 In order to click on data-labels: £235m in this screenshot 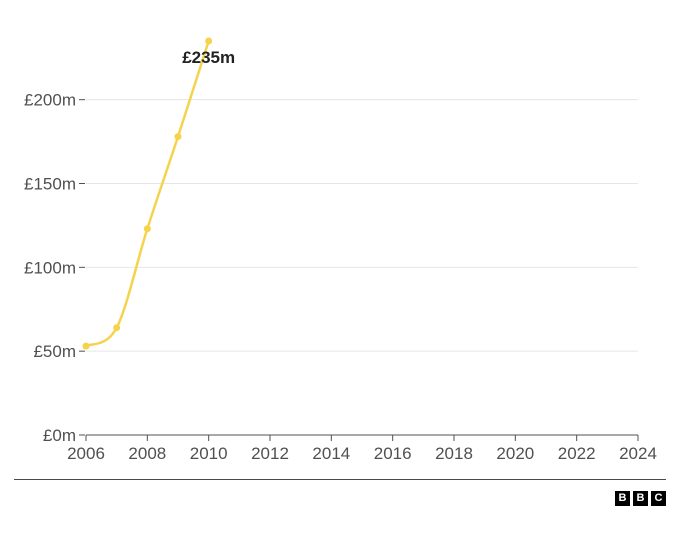, I will do `click(208, 57)`.